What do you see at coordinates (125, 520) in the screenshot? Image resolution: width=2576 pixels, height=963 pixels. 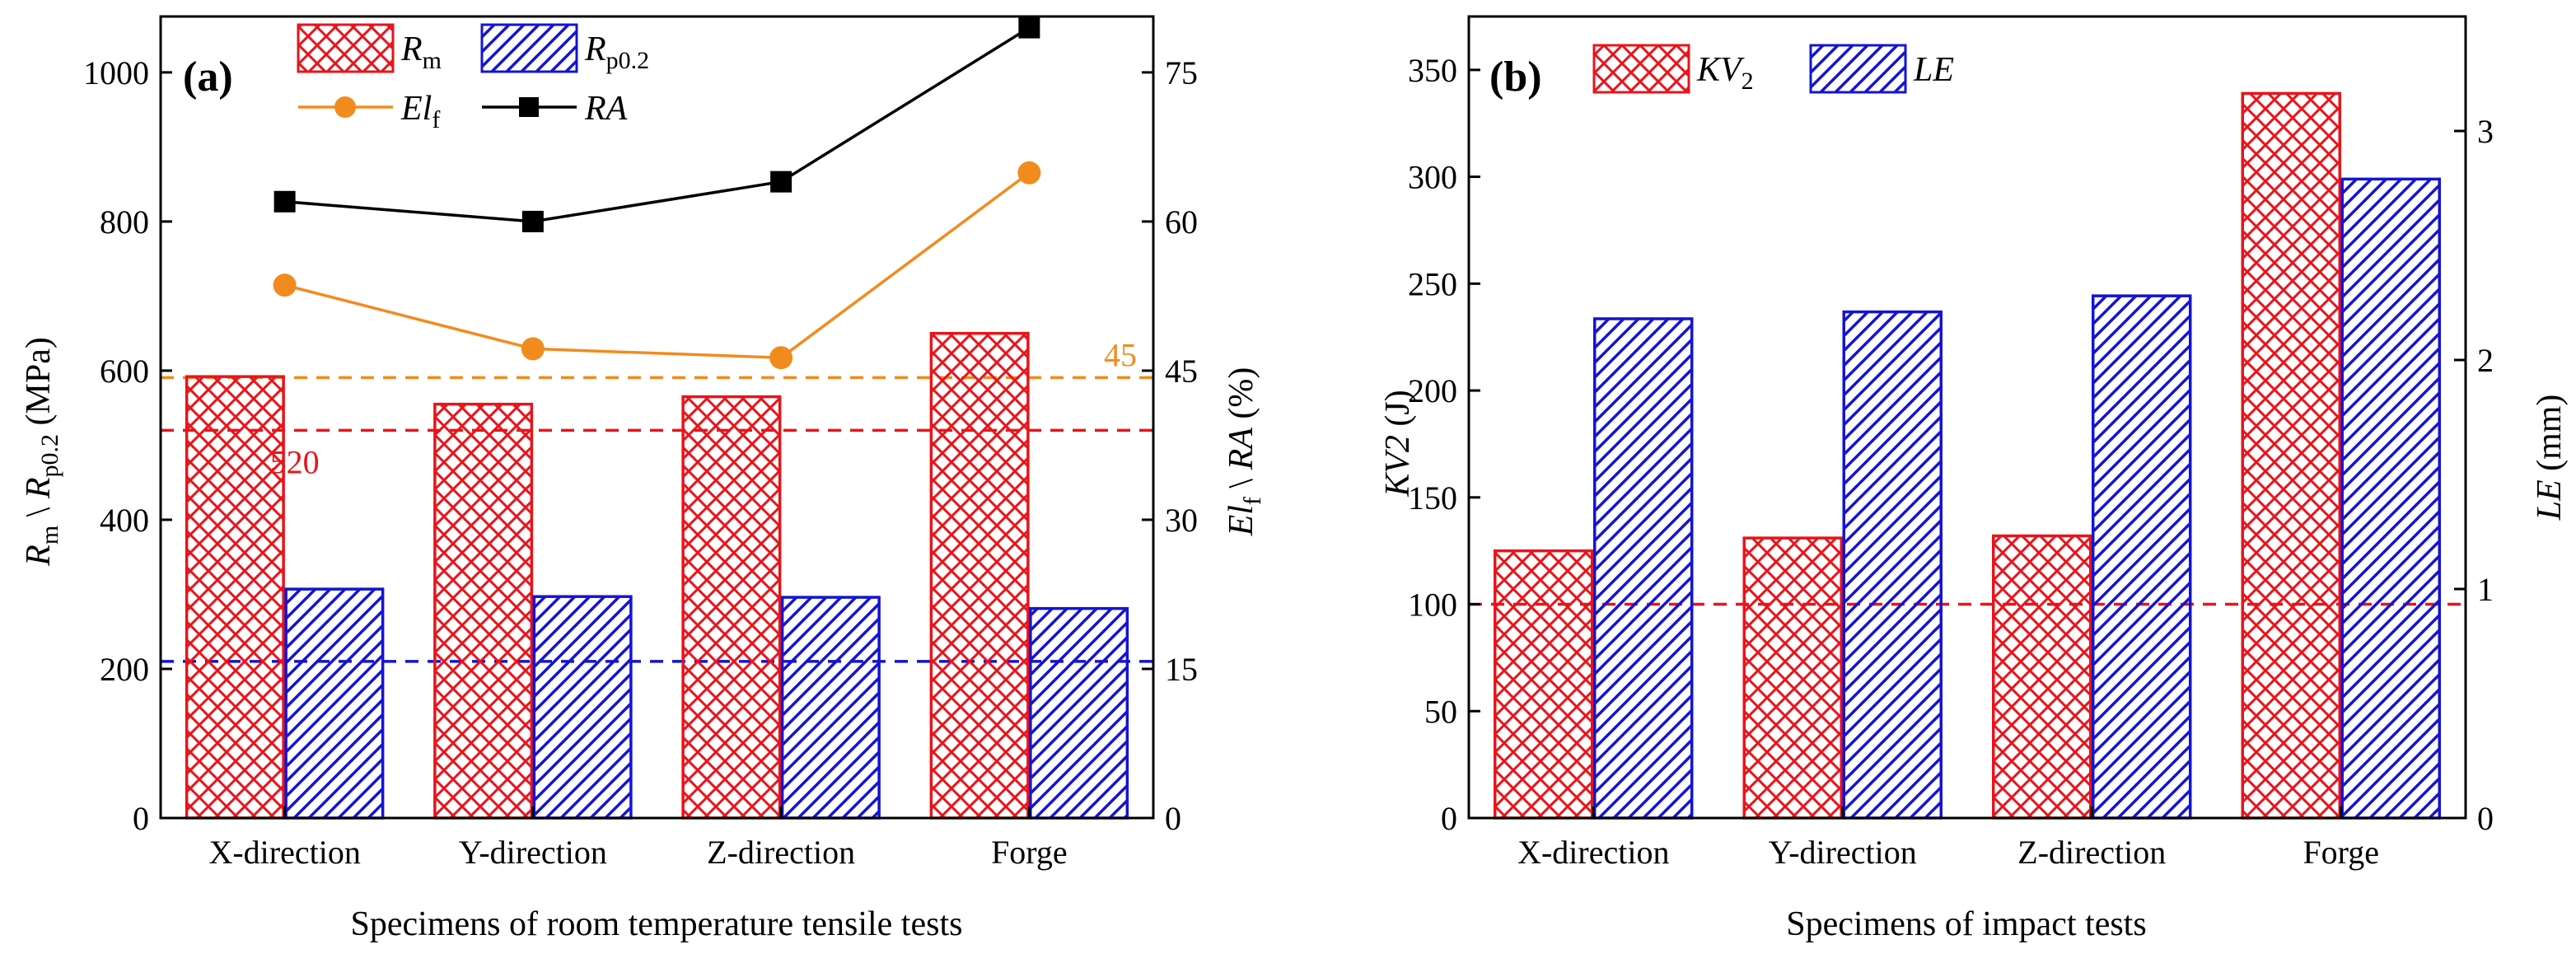 I see `panel-a-left-tick-label: 400` at bounding box center [125, 520].